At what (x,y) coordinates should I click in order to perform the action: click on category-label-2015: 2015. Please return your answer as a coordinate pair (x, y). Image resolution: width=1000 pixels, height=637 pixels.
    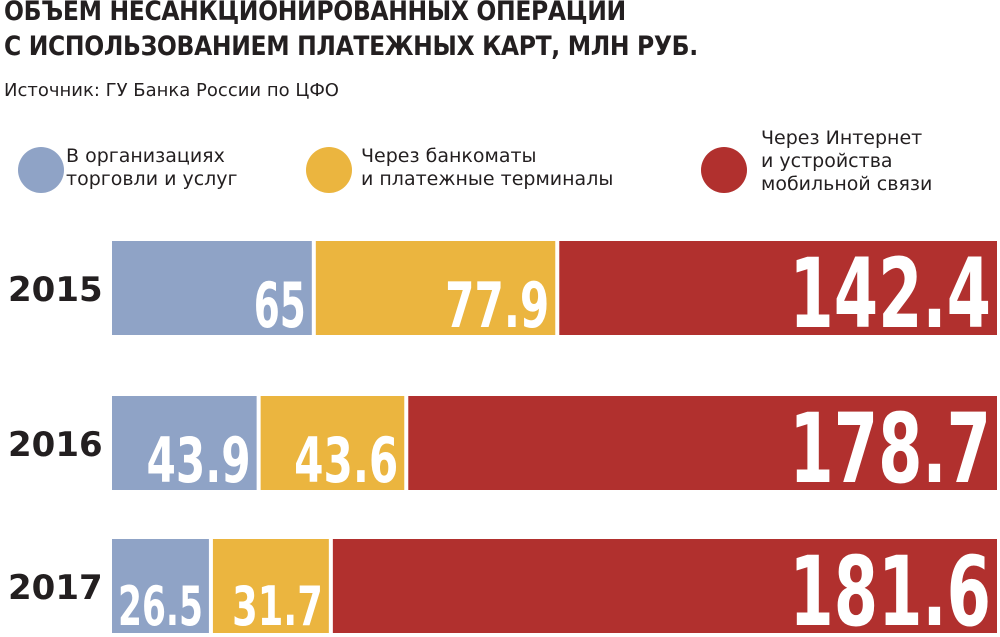
    Looking at the image, I should click on (55, 290).